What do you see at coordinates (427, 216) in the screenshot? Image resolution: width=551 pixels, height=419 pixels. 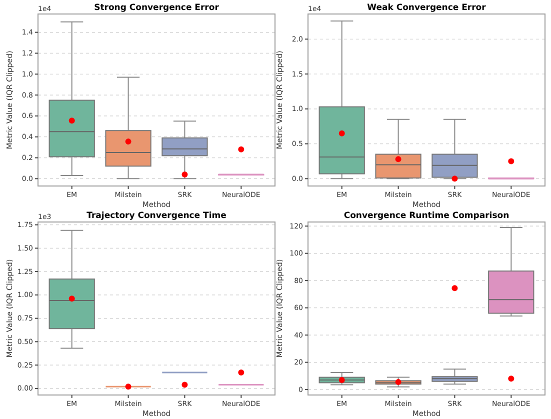 I see `chart-title: Convergence Runtime Comparison` at bounding box center [427, 216].